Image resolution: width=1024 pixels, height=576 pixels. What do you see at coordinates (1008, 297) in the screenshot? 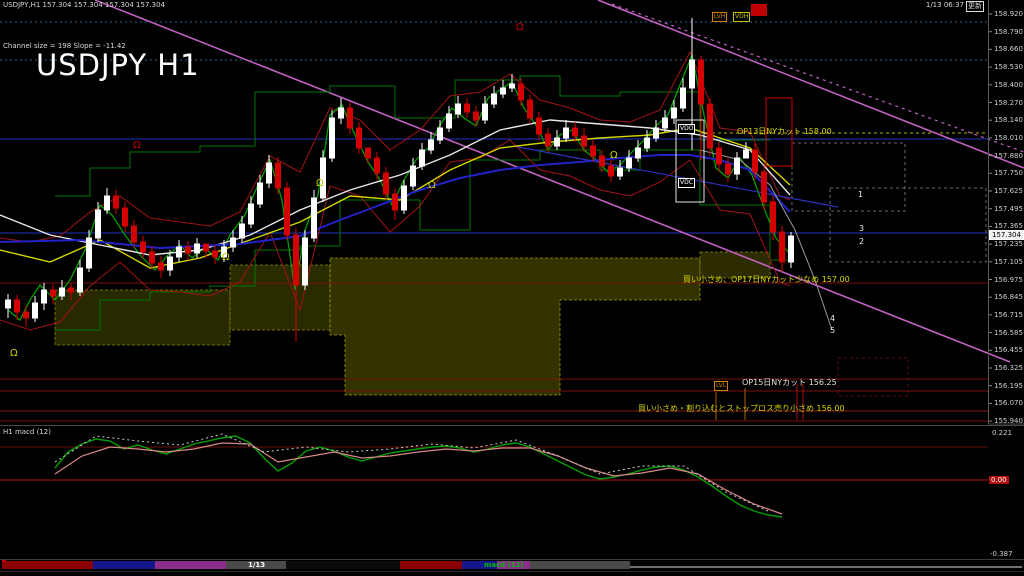
I see `price-axis-label: 156.845` at bounding box center [1008, 297].